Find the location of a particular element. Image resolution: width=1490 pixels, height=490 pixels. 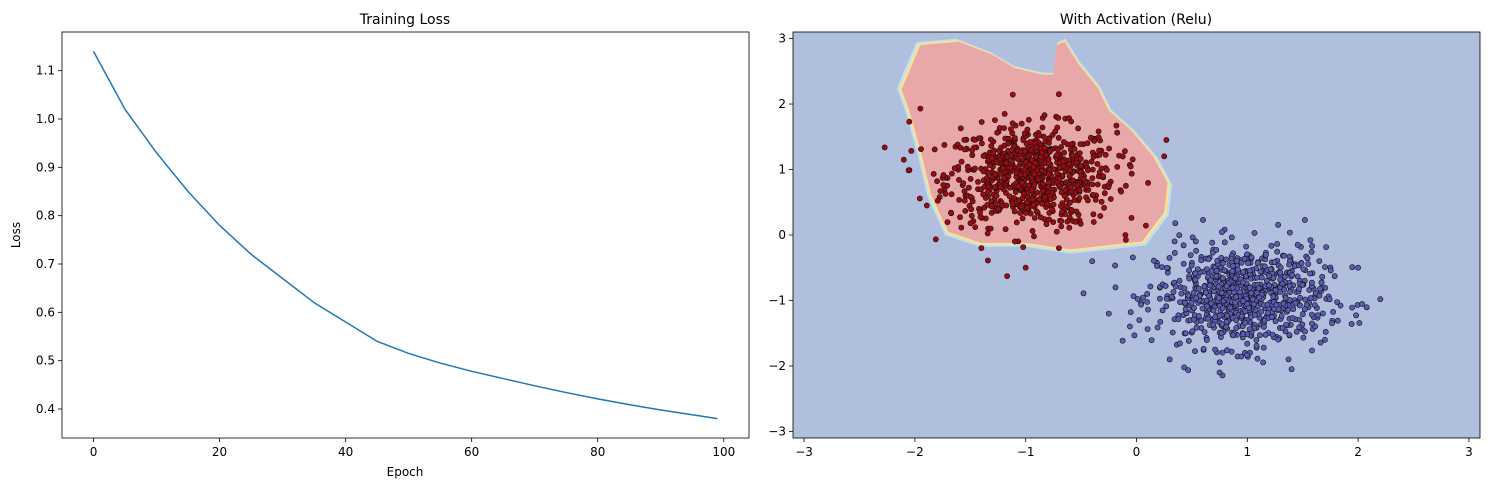

boundary-x-tick-label: 2 is located at coordinates (1358, 452).